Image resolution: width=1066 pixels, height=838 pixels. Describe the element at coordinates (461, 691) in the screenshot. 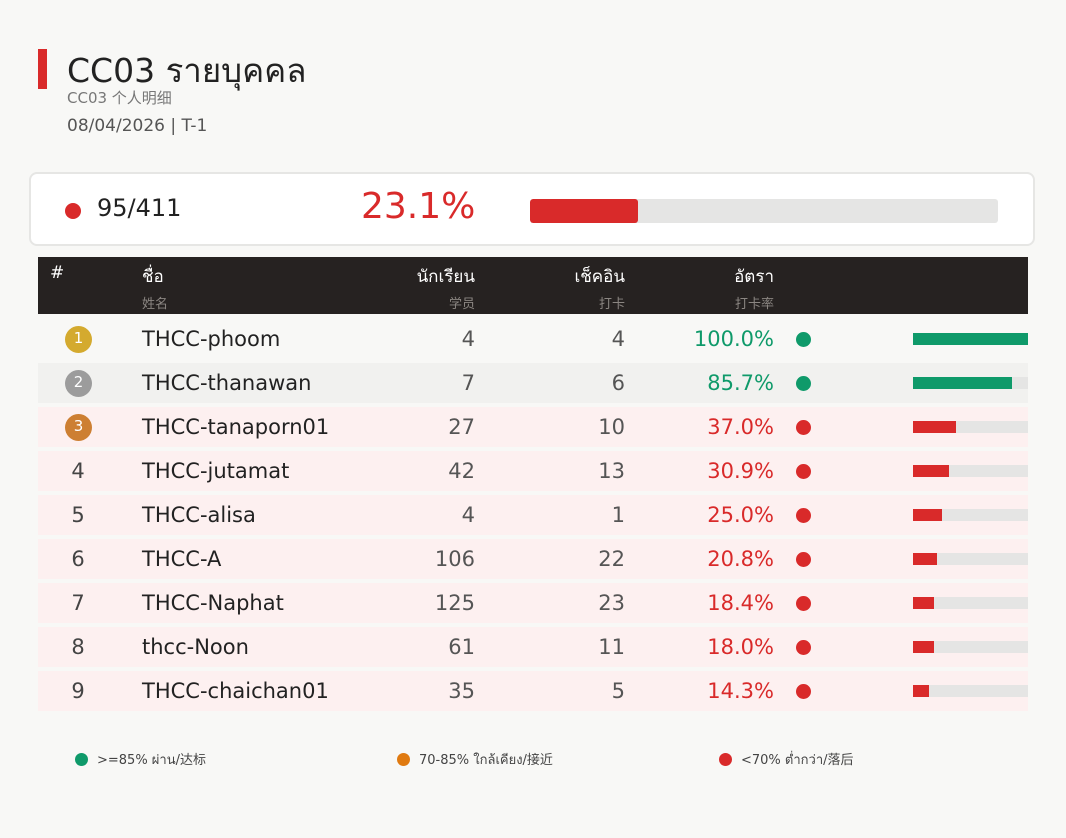

I see `row-students: 35` at that location.